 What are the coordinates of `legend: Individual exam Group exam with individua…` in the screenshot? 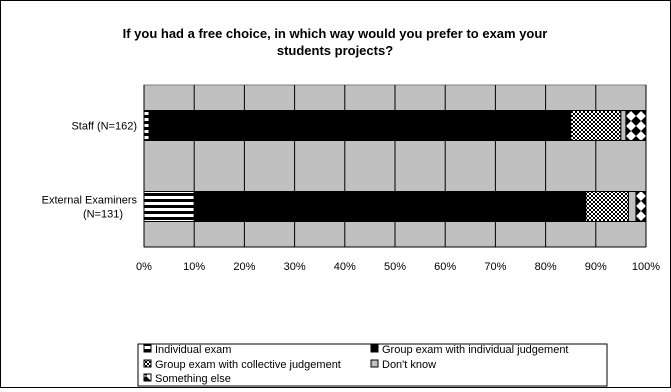 It's located at (372, 365).